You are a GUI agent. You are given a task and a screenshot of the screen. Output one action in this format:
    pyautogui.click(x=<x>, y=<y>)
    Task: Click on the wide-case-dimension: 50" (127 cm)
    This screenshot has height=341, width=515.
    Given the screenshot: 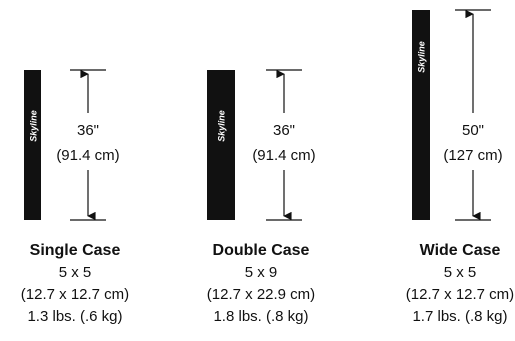 What is the action you would take?
    pyautogui.click(x=473, y=115)
    